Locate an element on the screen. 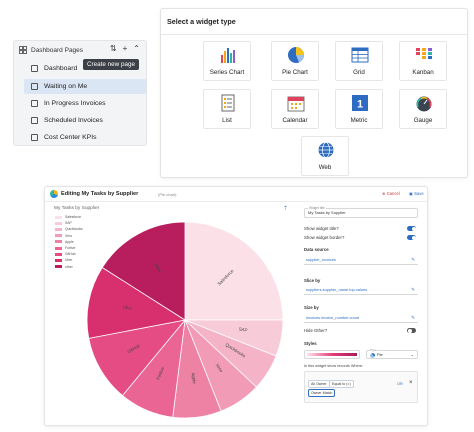 The width and height of the screenshot is (474, 432). slice-label: SAP is located at coordinates (243, 329).